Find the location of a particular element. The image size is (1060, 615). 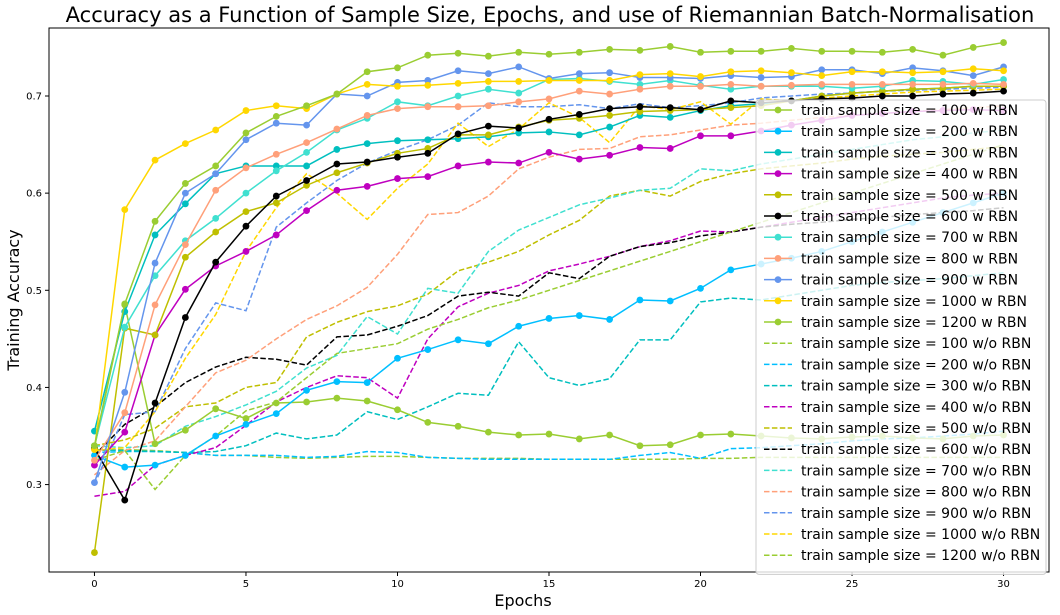

legend-label: train sample size = 800 w/o RBN is located at coordinates (916, 493).